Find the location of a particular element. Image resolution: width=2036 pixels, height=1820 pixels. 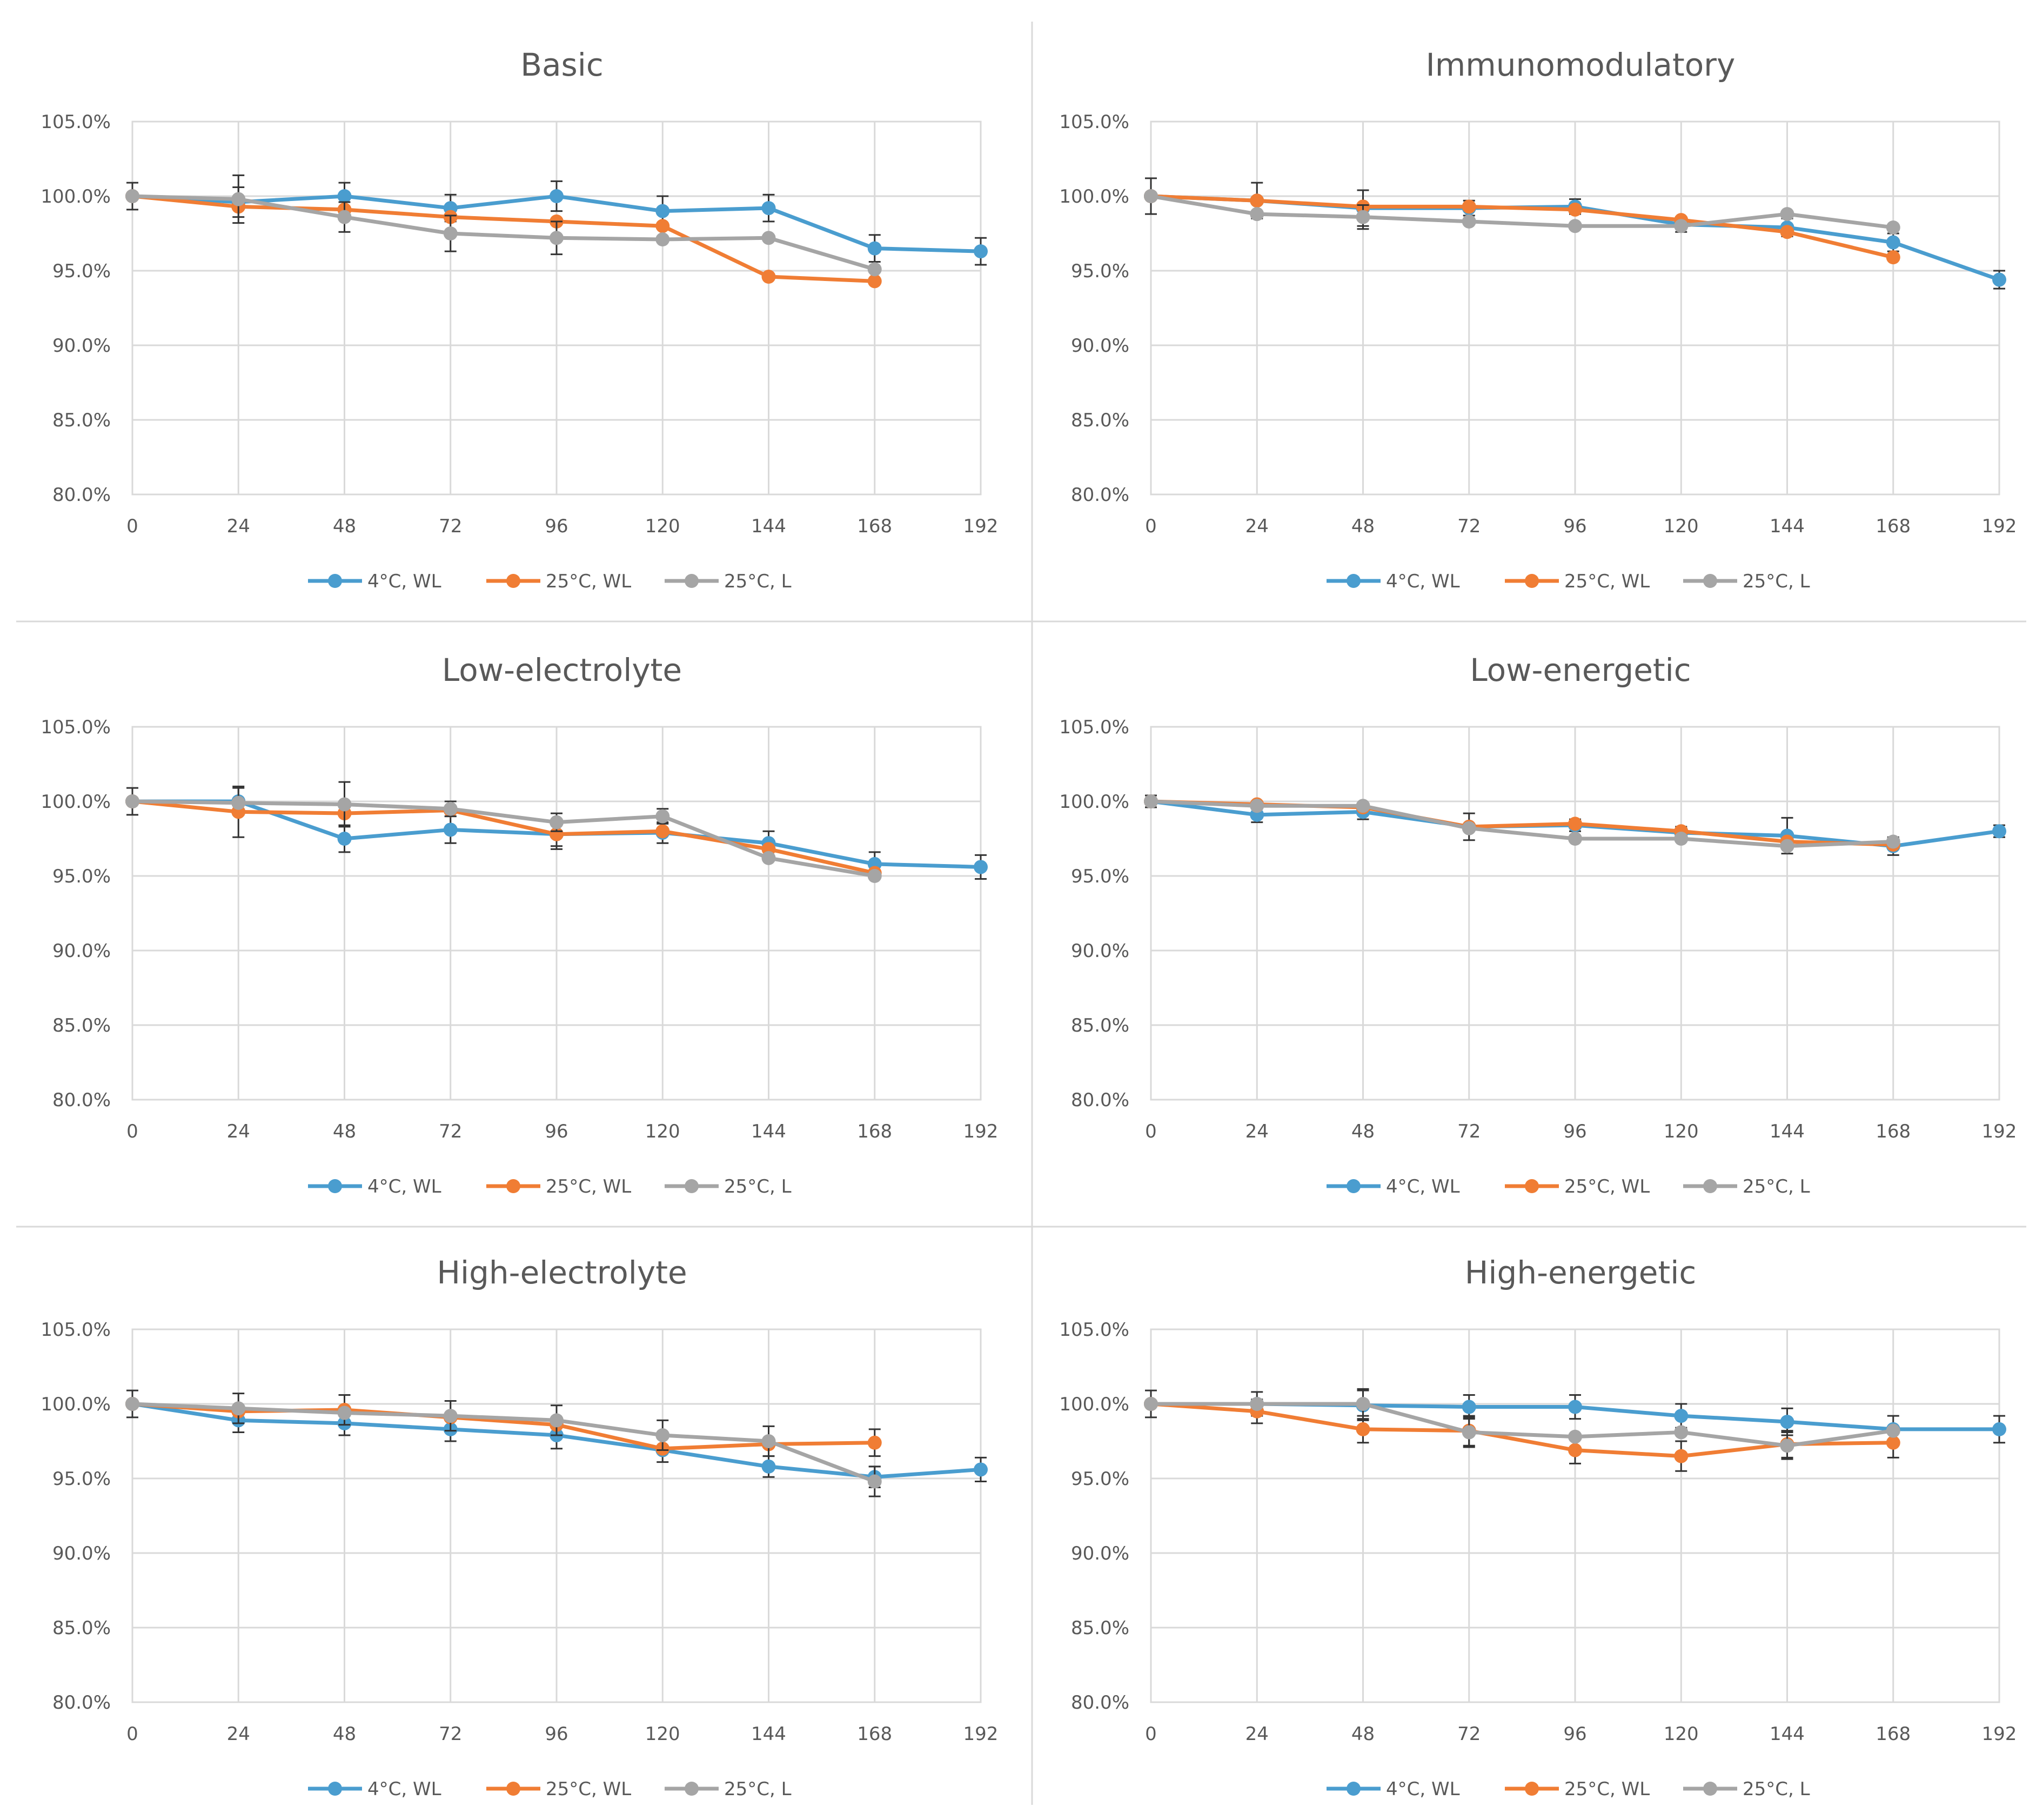

panel-immunomodulatory-ytick-2: 90.0% is located at coordinates (1100, 346).